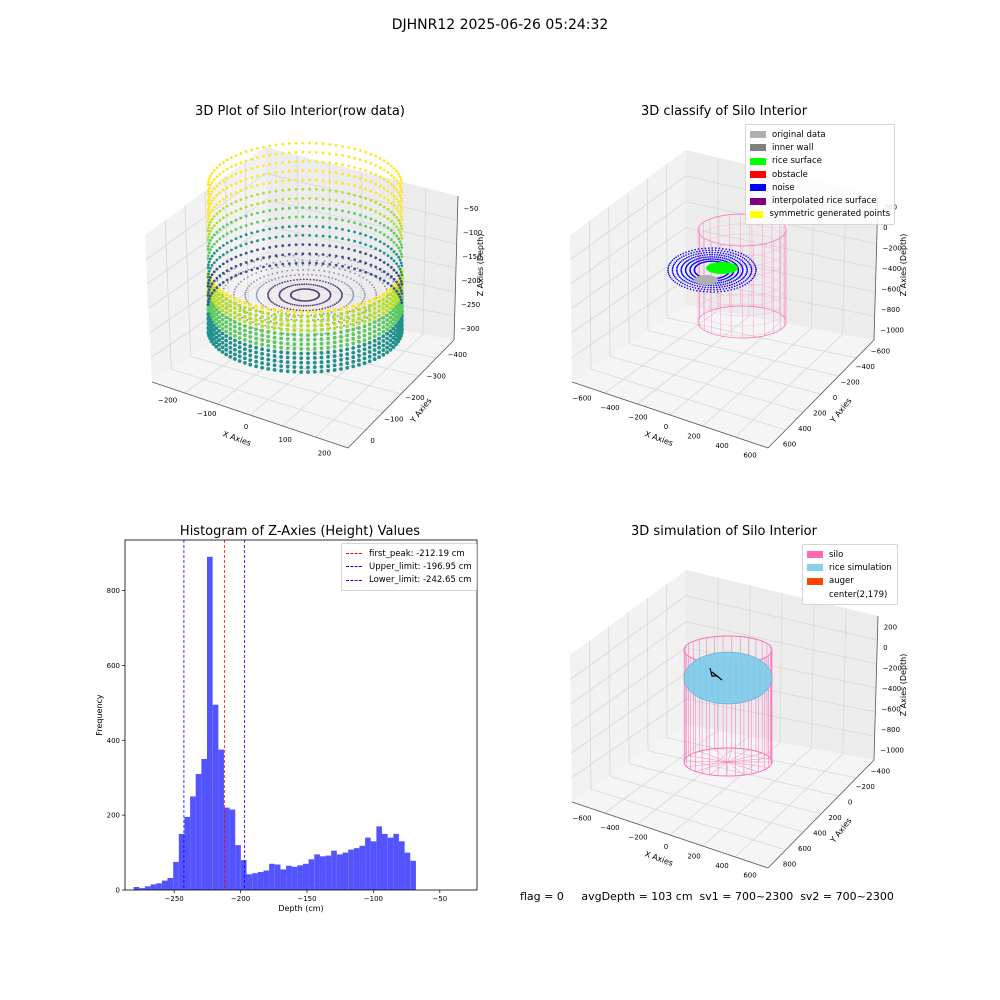 This screenshot has height=1000, width=1000. I want to click on x-tick-label: 600, so click(749, 875).